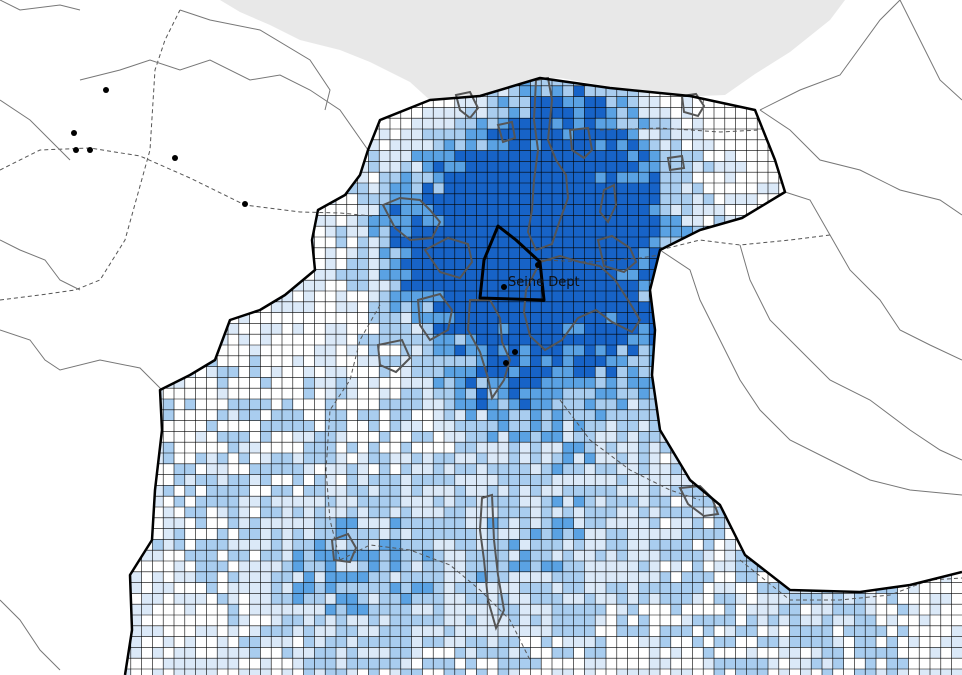  Describe the element at coordinates (538, 265) in the screenshot. I see `point-marker` at that location.